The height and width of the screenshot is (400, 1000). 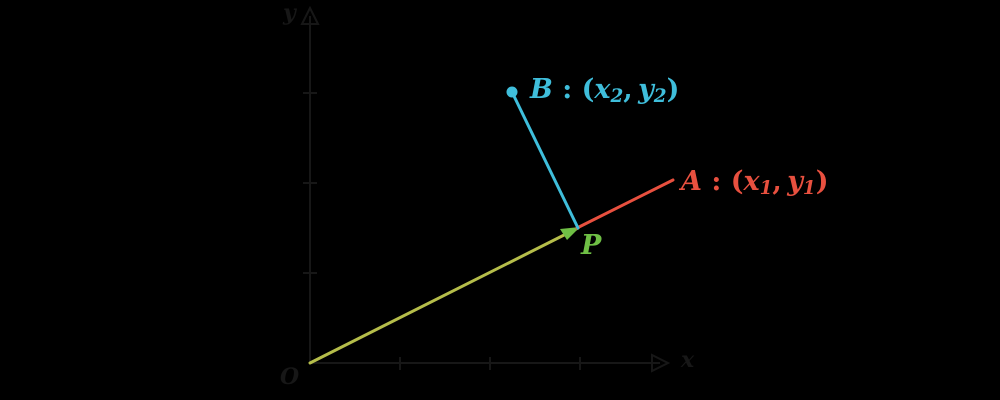 I want to click on projection-vector-OP, so click(x=444, y=295).